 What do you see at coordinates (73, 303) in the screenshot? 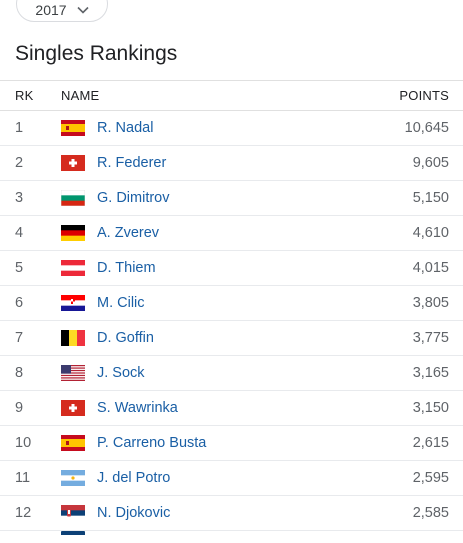
I see `croatia-flag-icon` at bounding box center [73, 303].